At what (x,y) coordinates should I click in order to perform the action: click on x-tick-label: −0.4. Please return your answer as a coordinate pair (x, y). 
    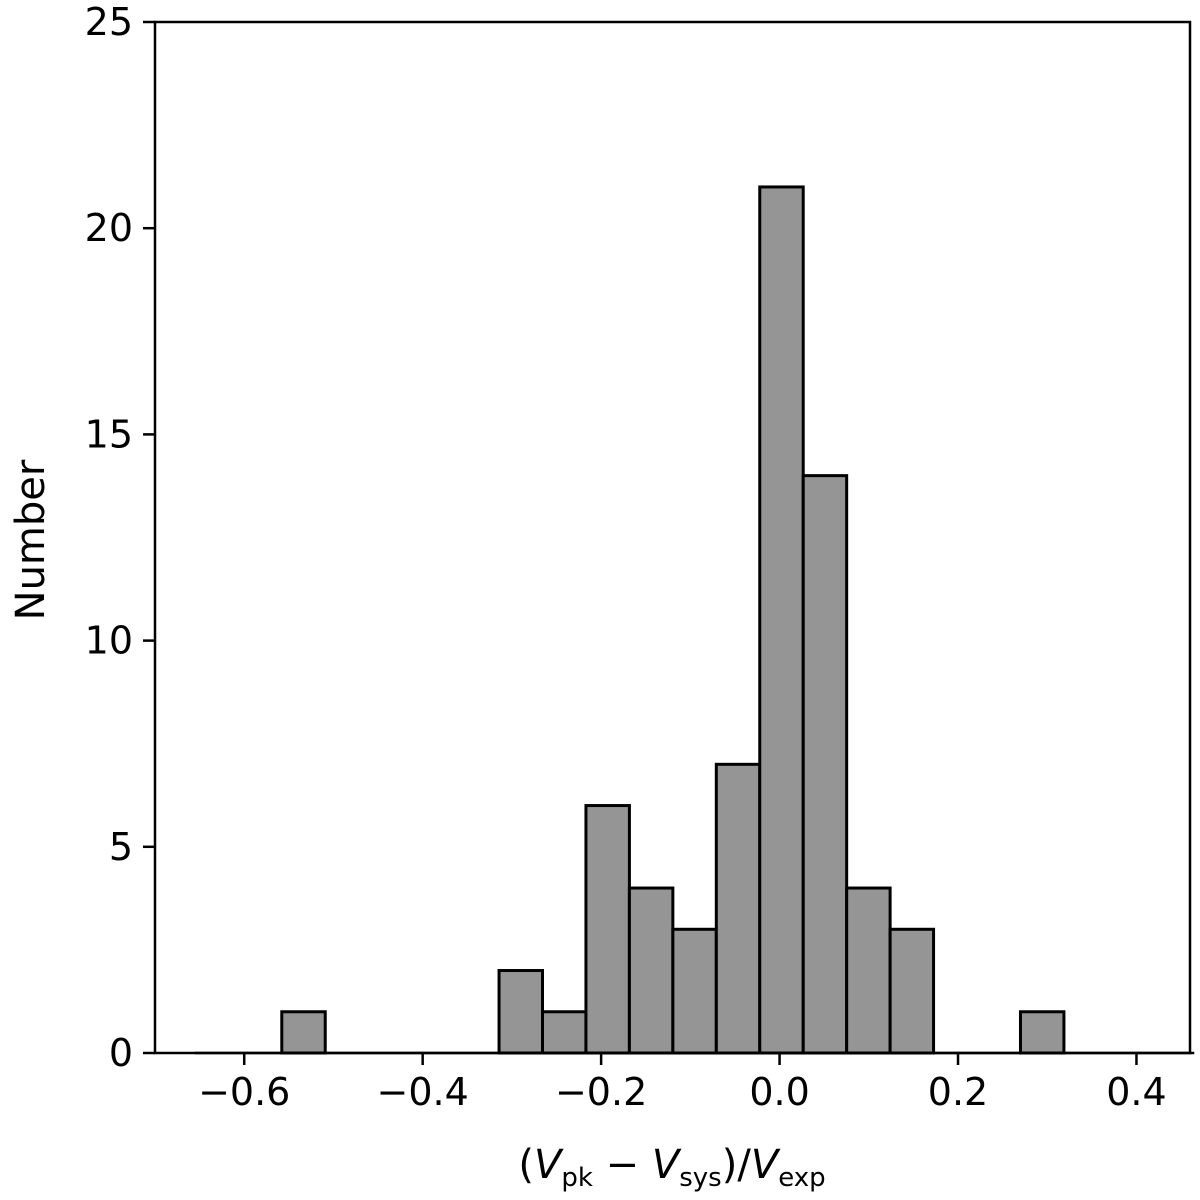
    Looking at the image, I should click on (423, 1092).